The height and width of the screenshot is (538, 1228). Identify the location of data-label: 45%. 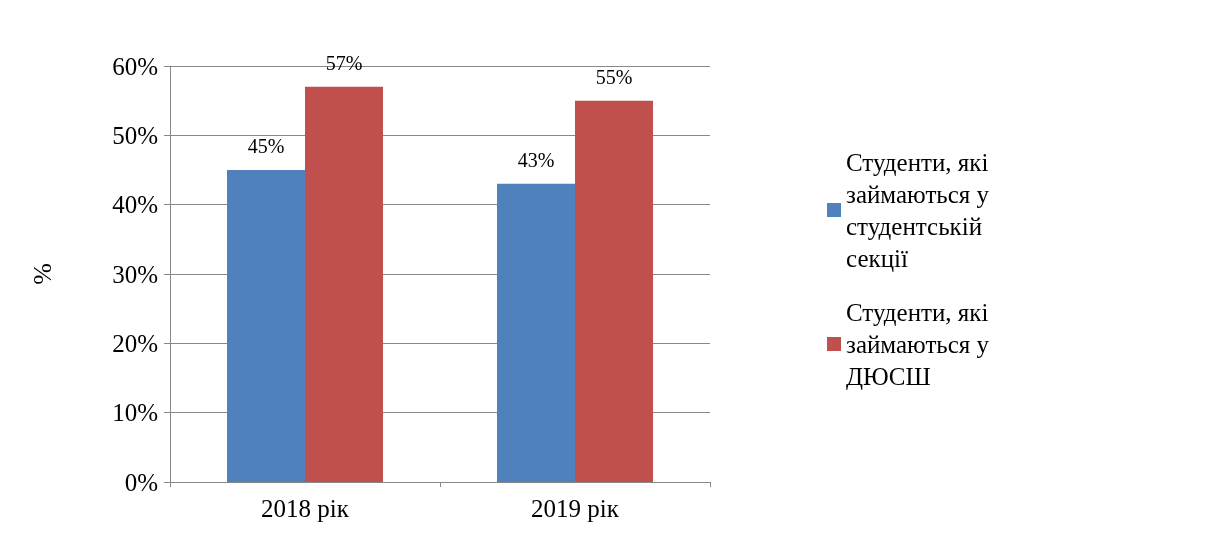
(266, 146).